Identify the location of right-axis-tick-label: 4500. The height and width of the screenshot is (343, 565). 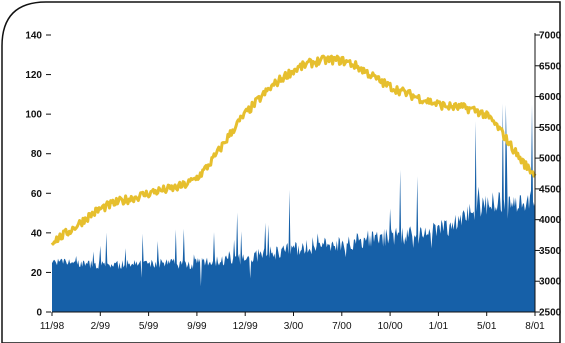
(550, 189).